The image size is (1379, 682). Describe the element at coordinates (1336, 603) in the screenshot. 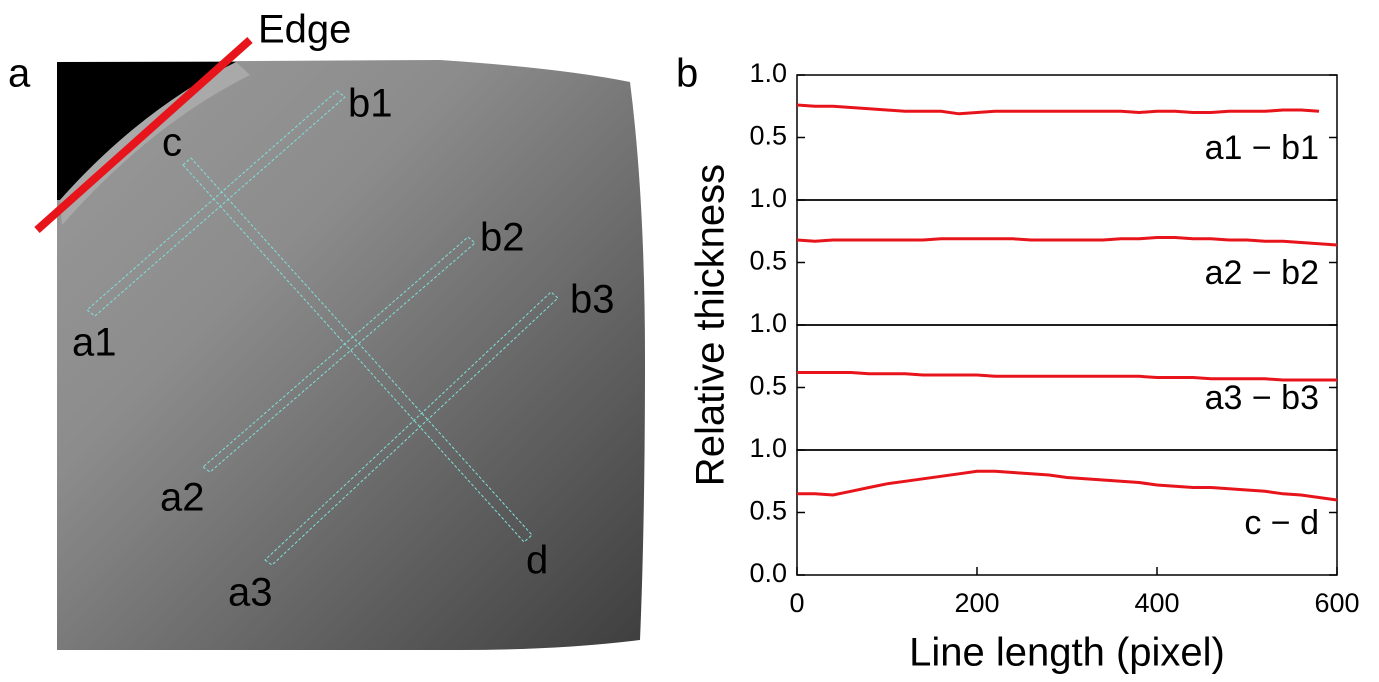

I see `x-tick-label: 600` at that location.